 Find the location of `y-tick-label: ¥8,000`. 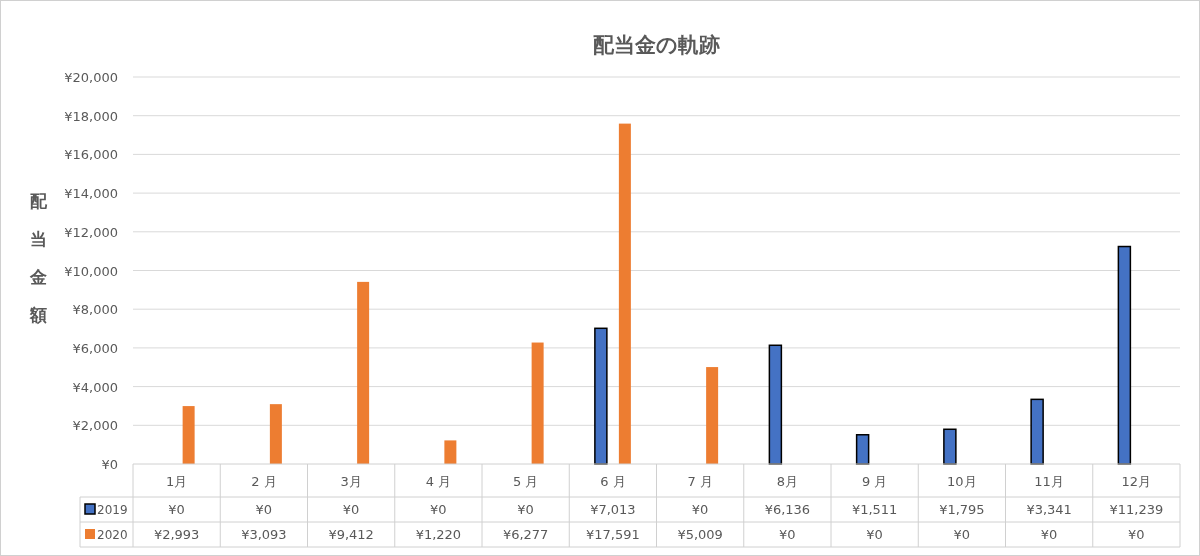

y-tick-label: ¥8,000 is located at coordinates (95, 310).